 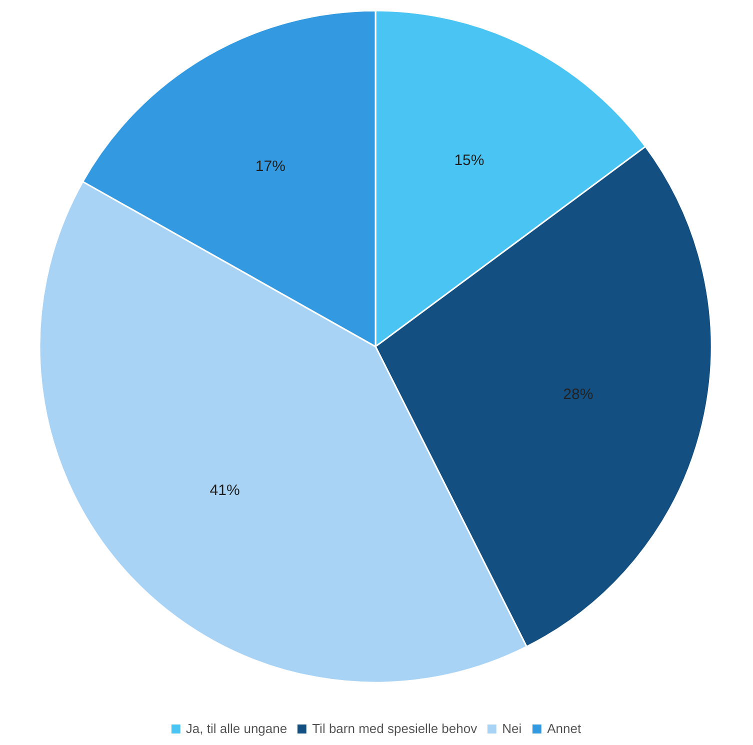 I want to click on data-label: 41%, so click(x=225, y=490).